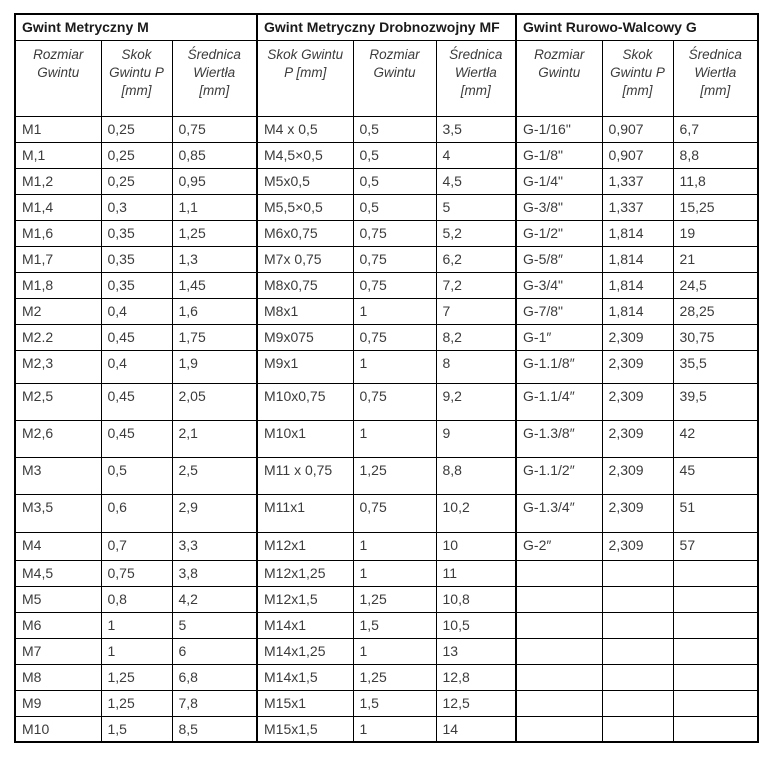  What do you see at coordinates (715, 233) in the screenshot?
I see `cell: 19` at bounding box center [715, 233].